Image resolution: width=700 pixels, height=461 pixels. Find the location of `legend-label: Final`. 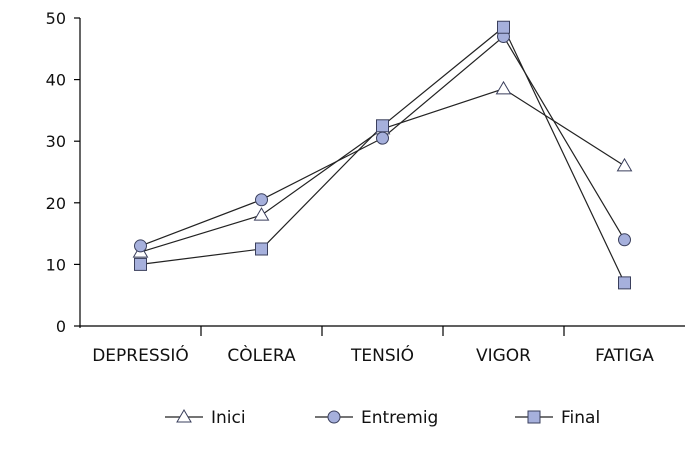

legend-label: Final is located at coordinates (580, 418).